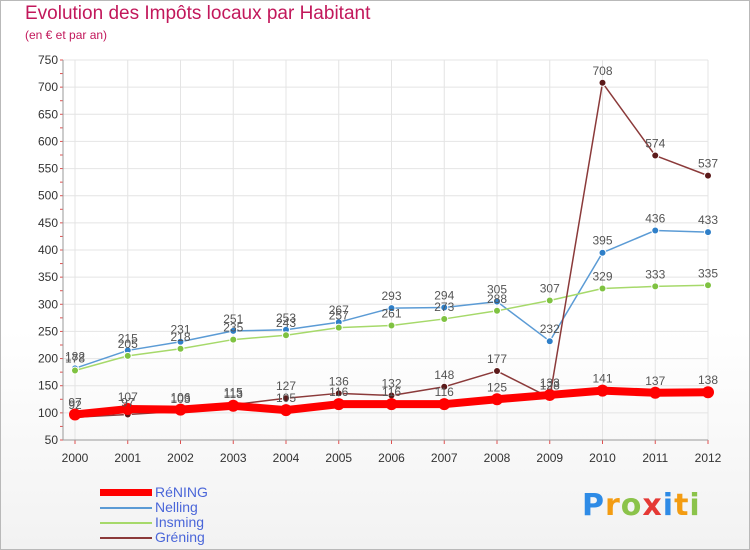 The width and height of the screenshot is (750, 550). Describe the element at coordinates (708, 220) in the screenshot. I see `data-label-nelling: 433` at that location.